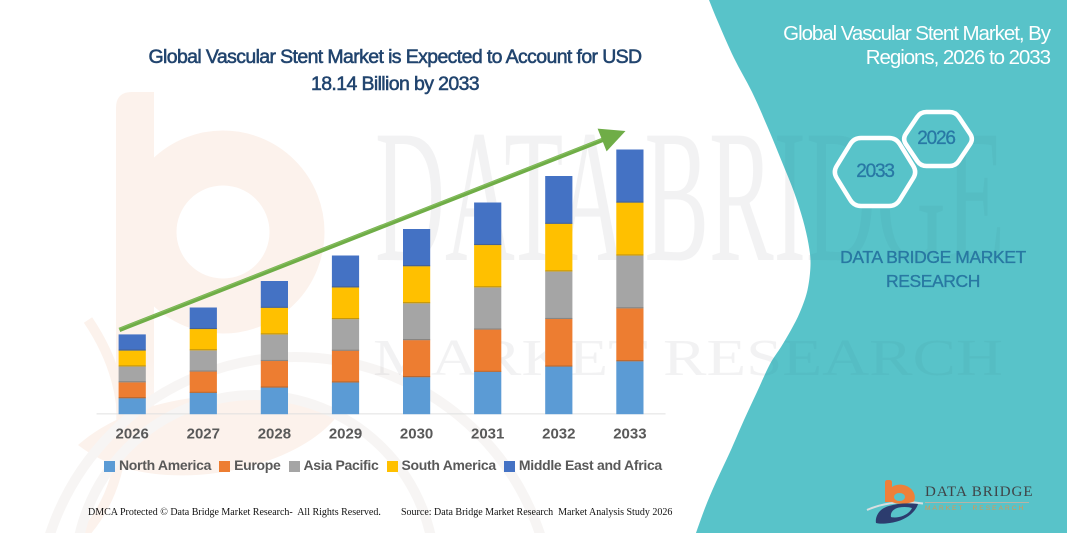  What do you see at coordinates (629, 434) in the screenshot?
I see `svg-text: 2033` at bounding box center [629, 434].